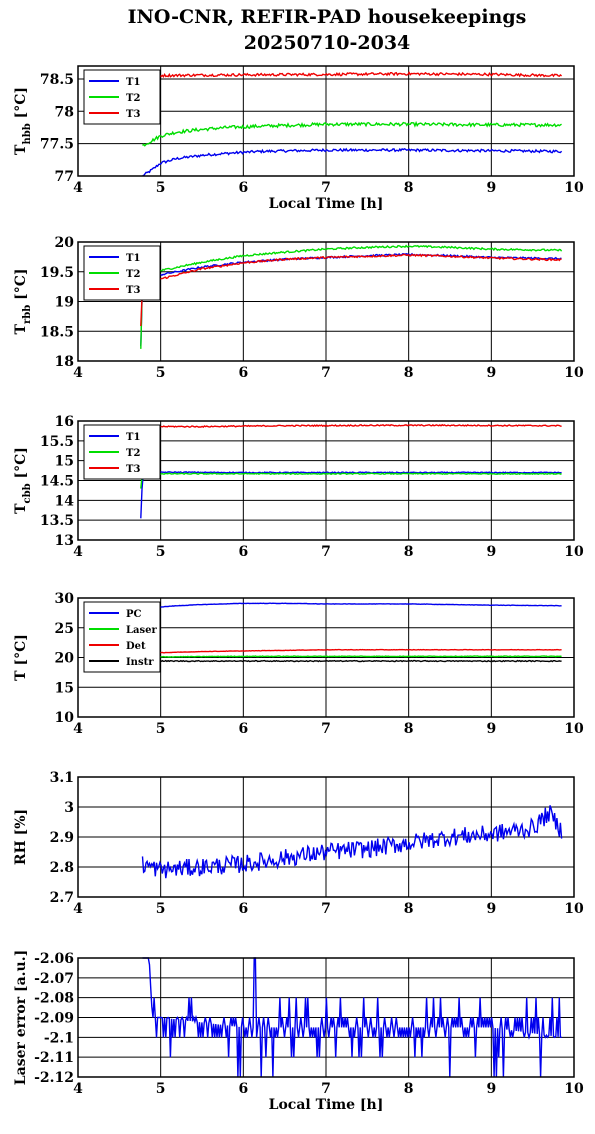 This screenshot has height=1134, width=595. I want to click on y-tick-label: 19.5, so click(57, 273).